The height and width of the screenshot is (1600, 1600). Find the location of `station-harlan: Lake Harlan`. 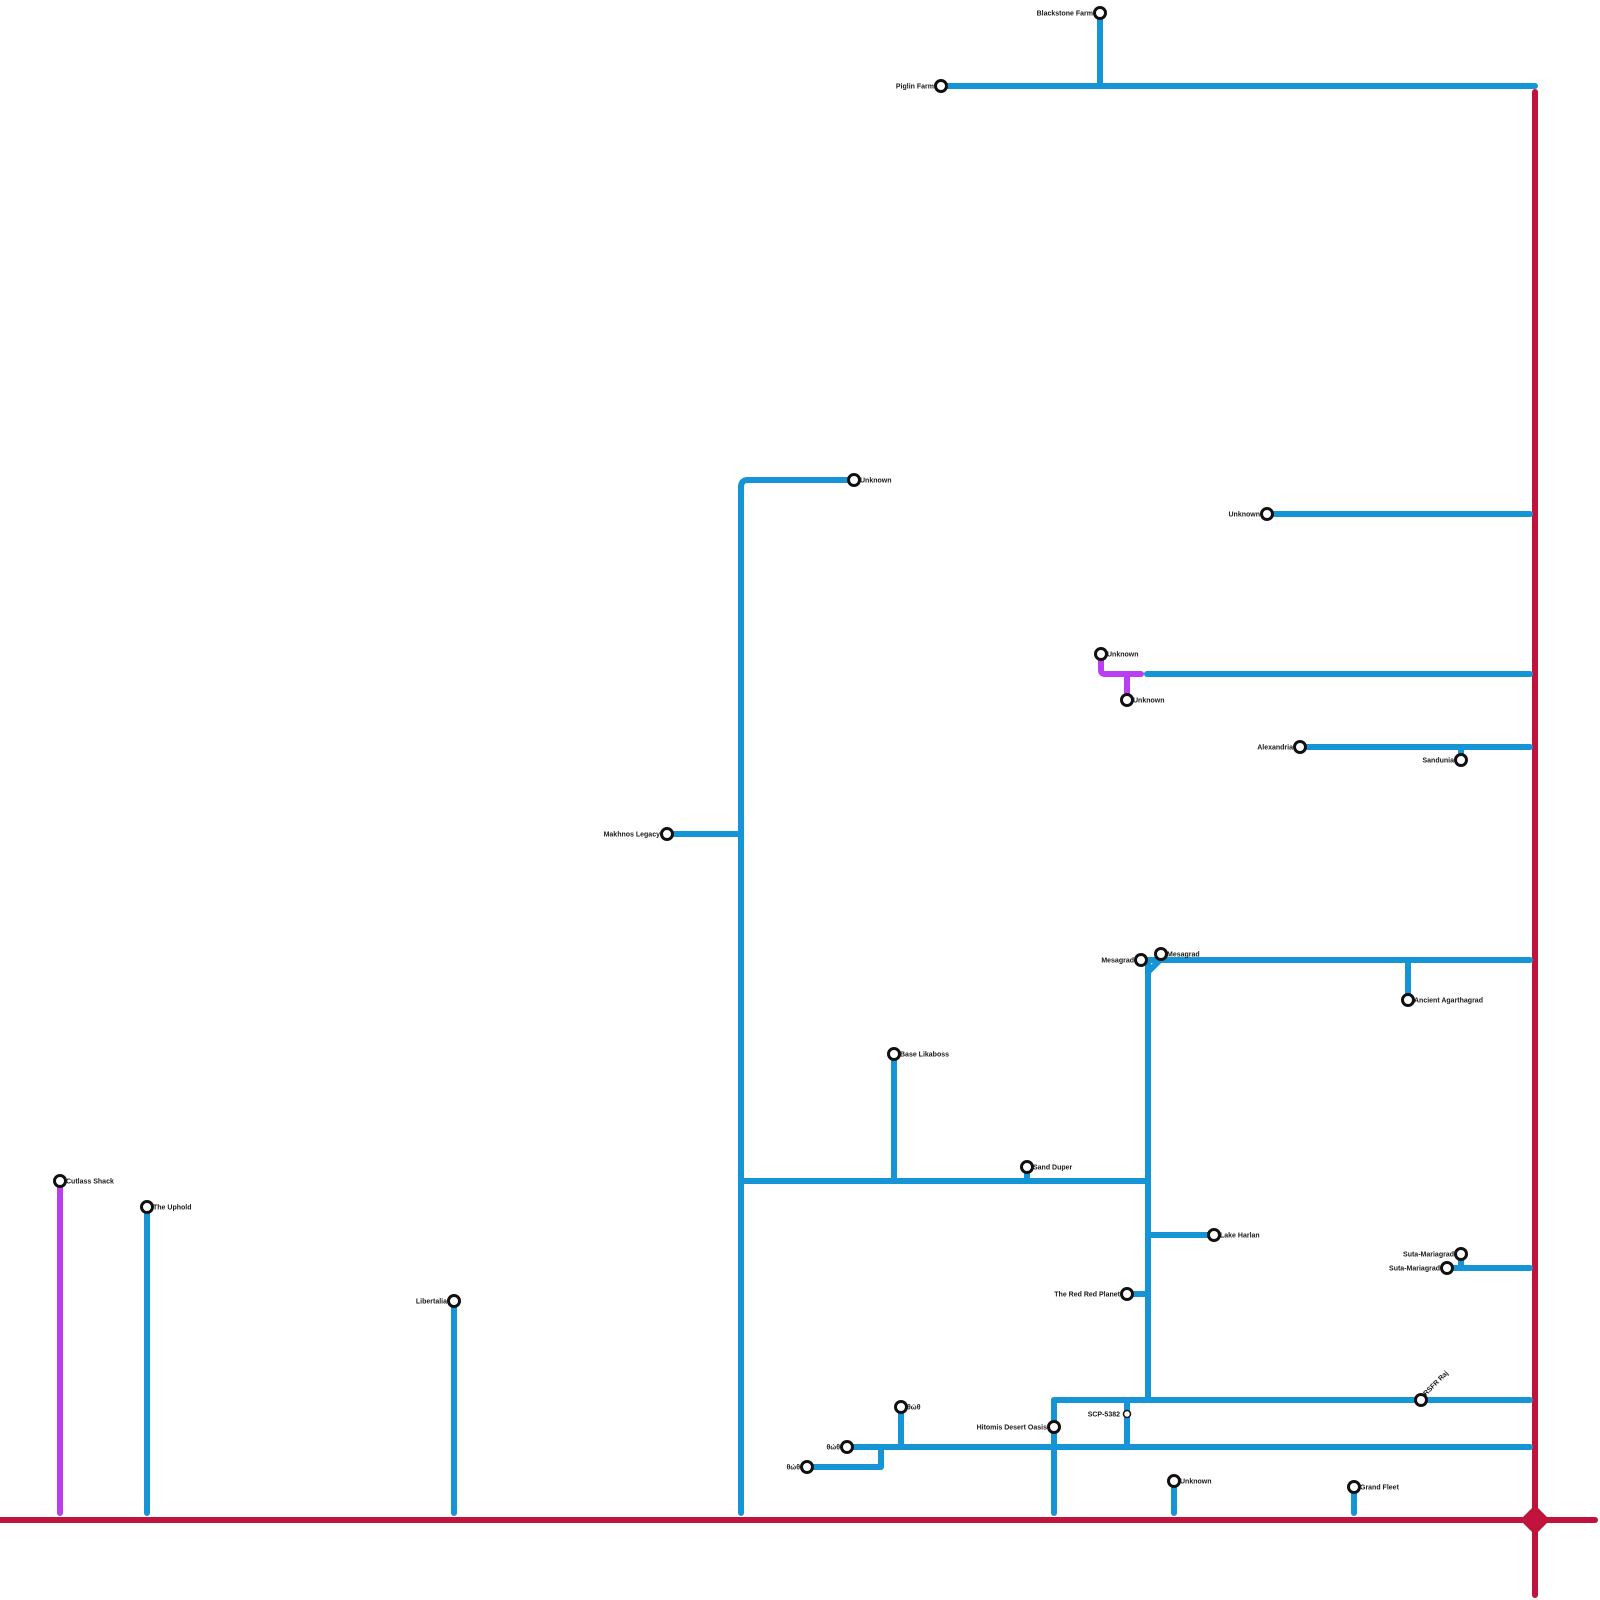

station-harlan: Lake Harlan is located at coordinates (1233, 1235).